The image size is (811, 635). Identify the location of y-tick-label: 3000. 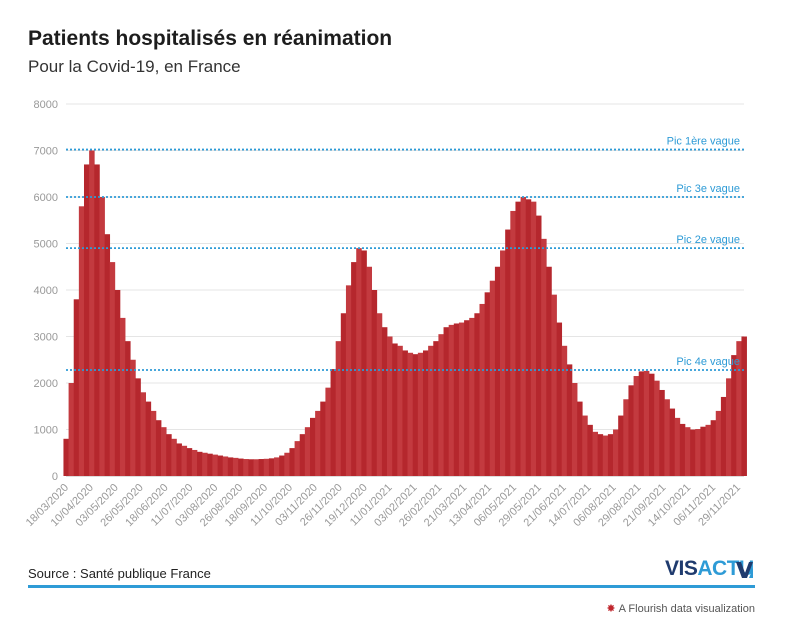
(46, 338).